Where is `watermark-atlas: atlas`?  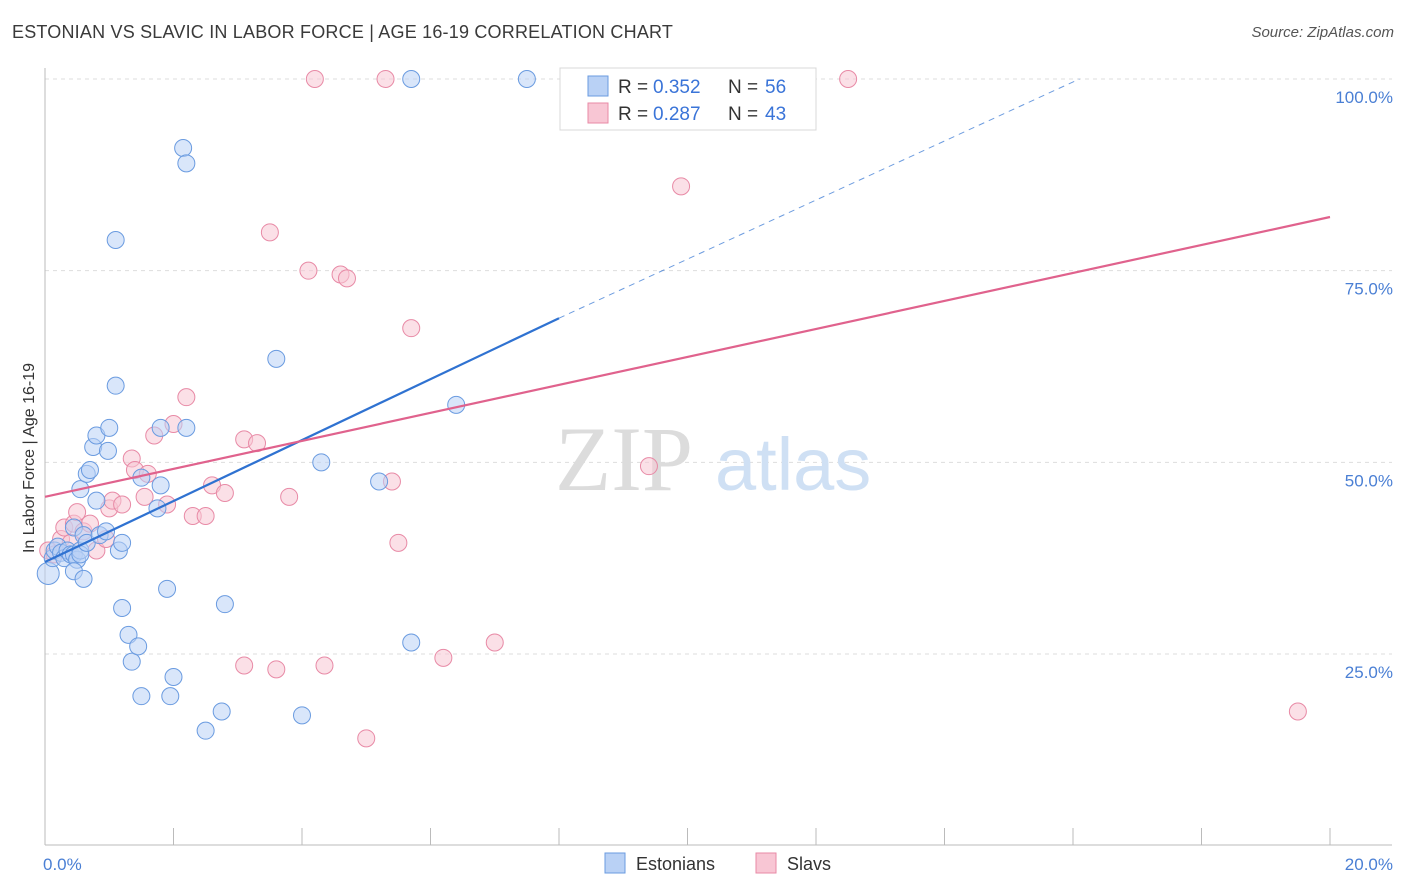 watermark-atlas: atlas is located at coordinates (793, 464).